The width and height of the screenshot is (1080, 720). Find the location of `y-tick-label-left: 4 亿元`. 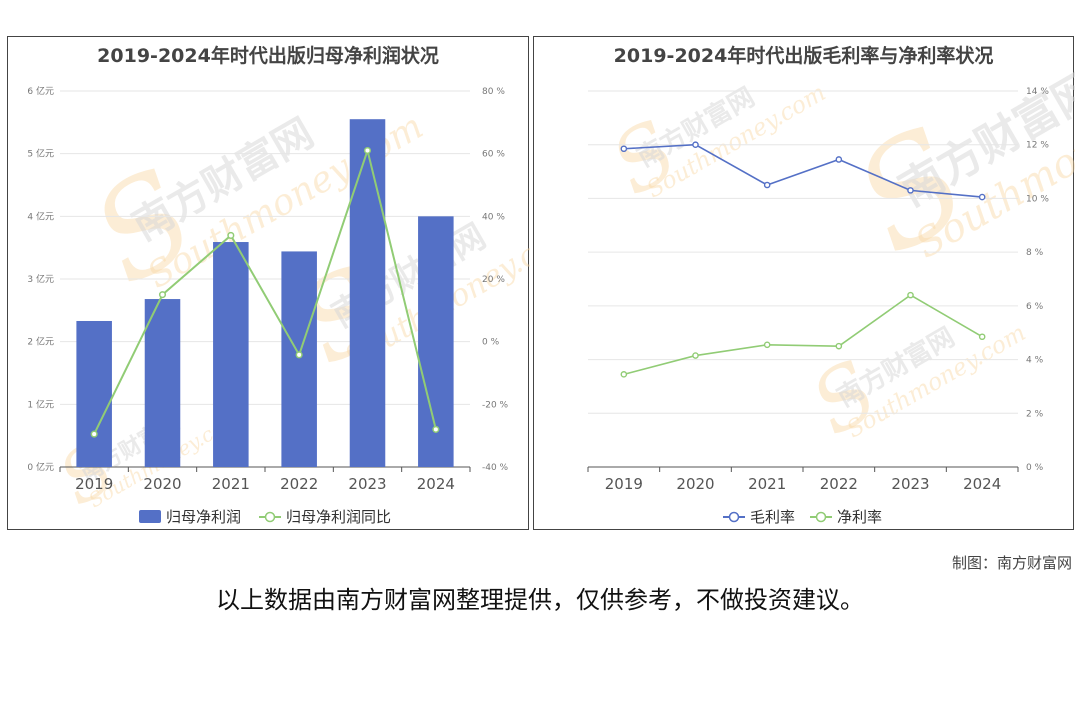

y-tick-label-left: 4 亿元 is located at coordinates (40, 216).